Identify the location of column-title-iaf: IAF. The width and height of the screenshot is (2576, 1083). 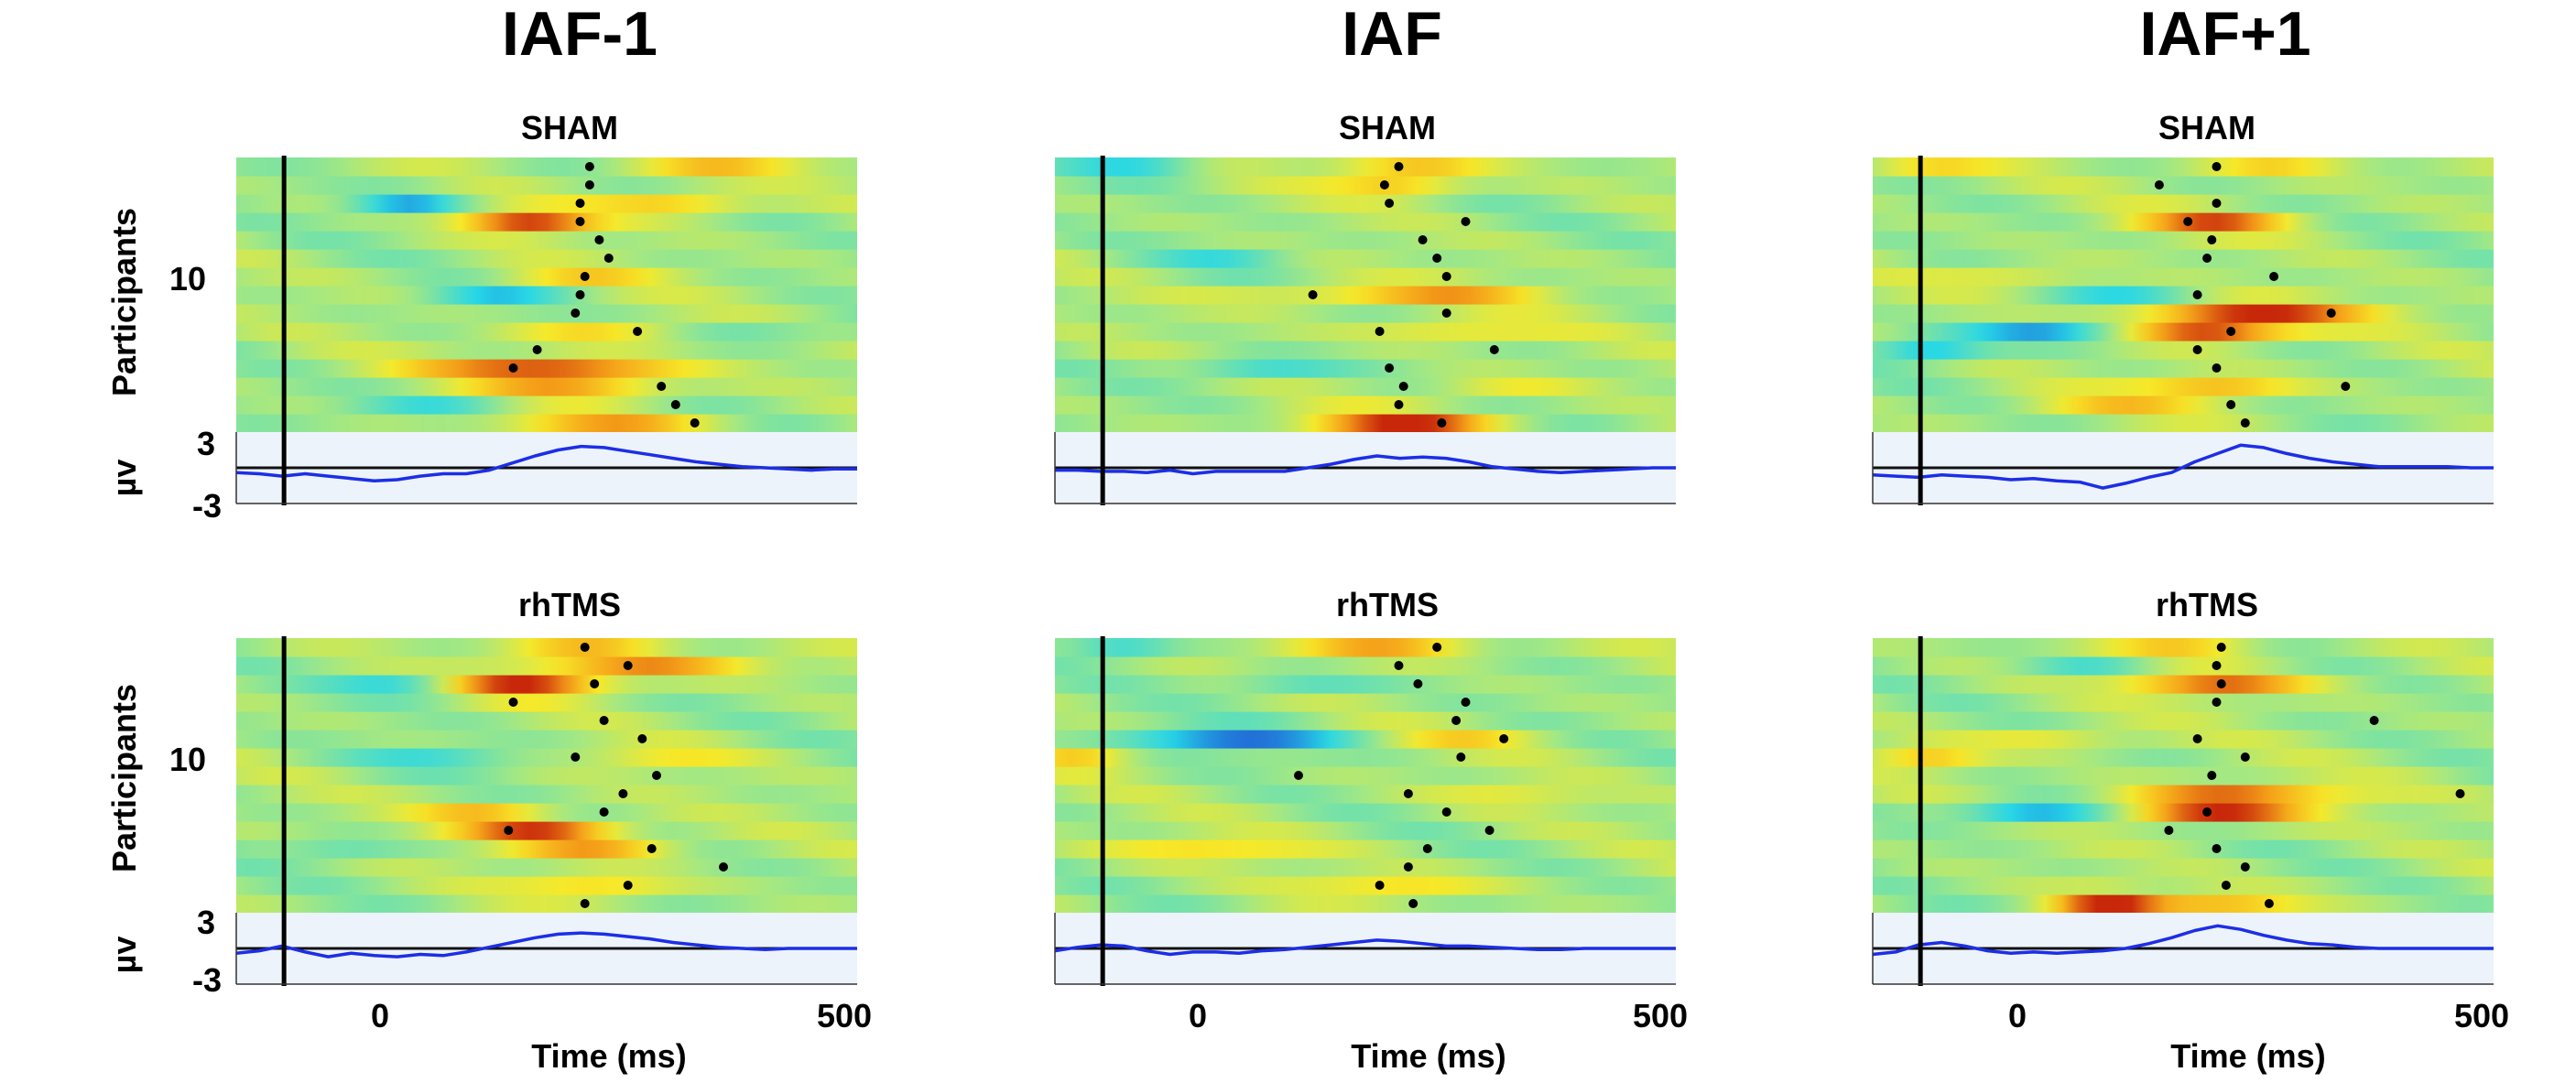
(1392, 35).